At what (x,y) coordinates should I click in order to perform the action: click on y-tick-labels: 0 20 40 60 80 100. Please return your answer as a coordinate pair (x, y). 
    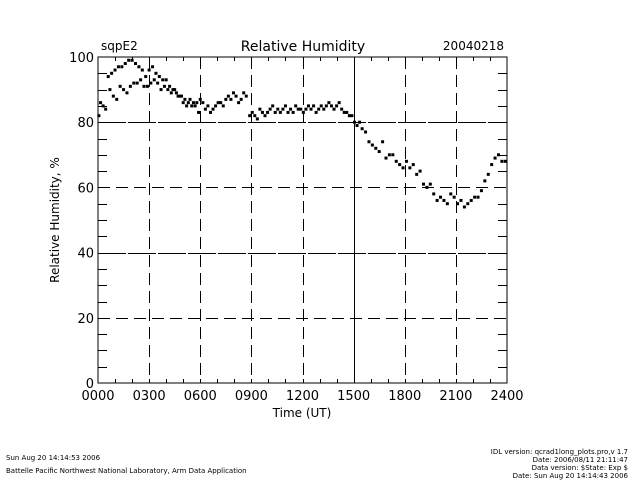
    Looking at the image, I should click on (81, 221).